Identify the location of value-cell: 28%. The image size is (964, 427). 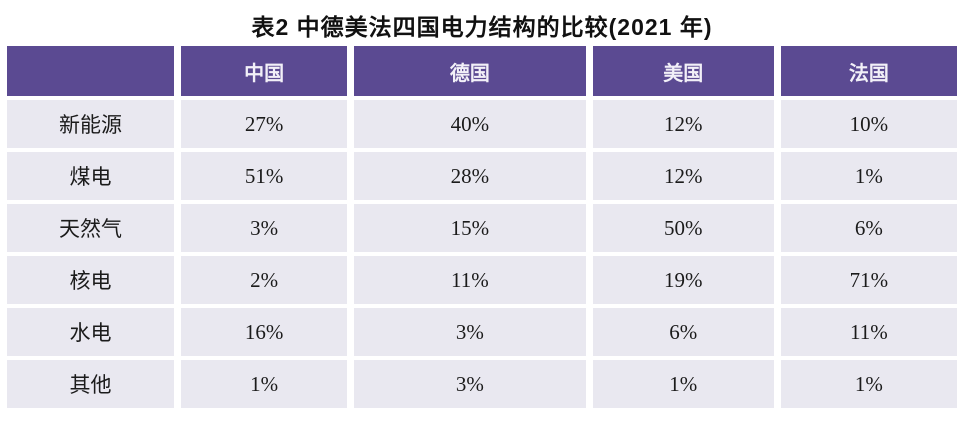
(470, 176).